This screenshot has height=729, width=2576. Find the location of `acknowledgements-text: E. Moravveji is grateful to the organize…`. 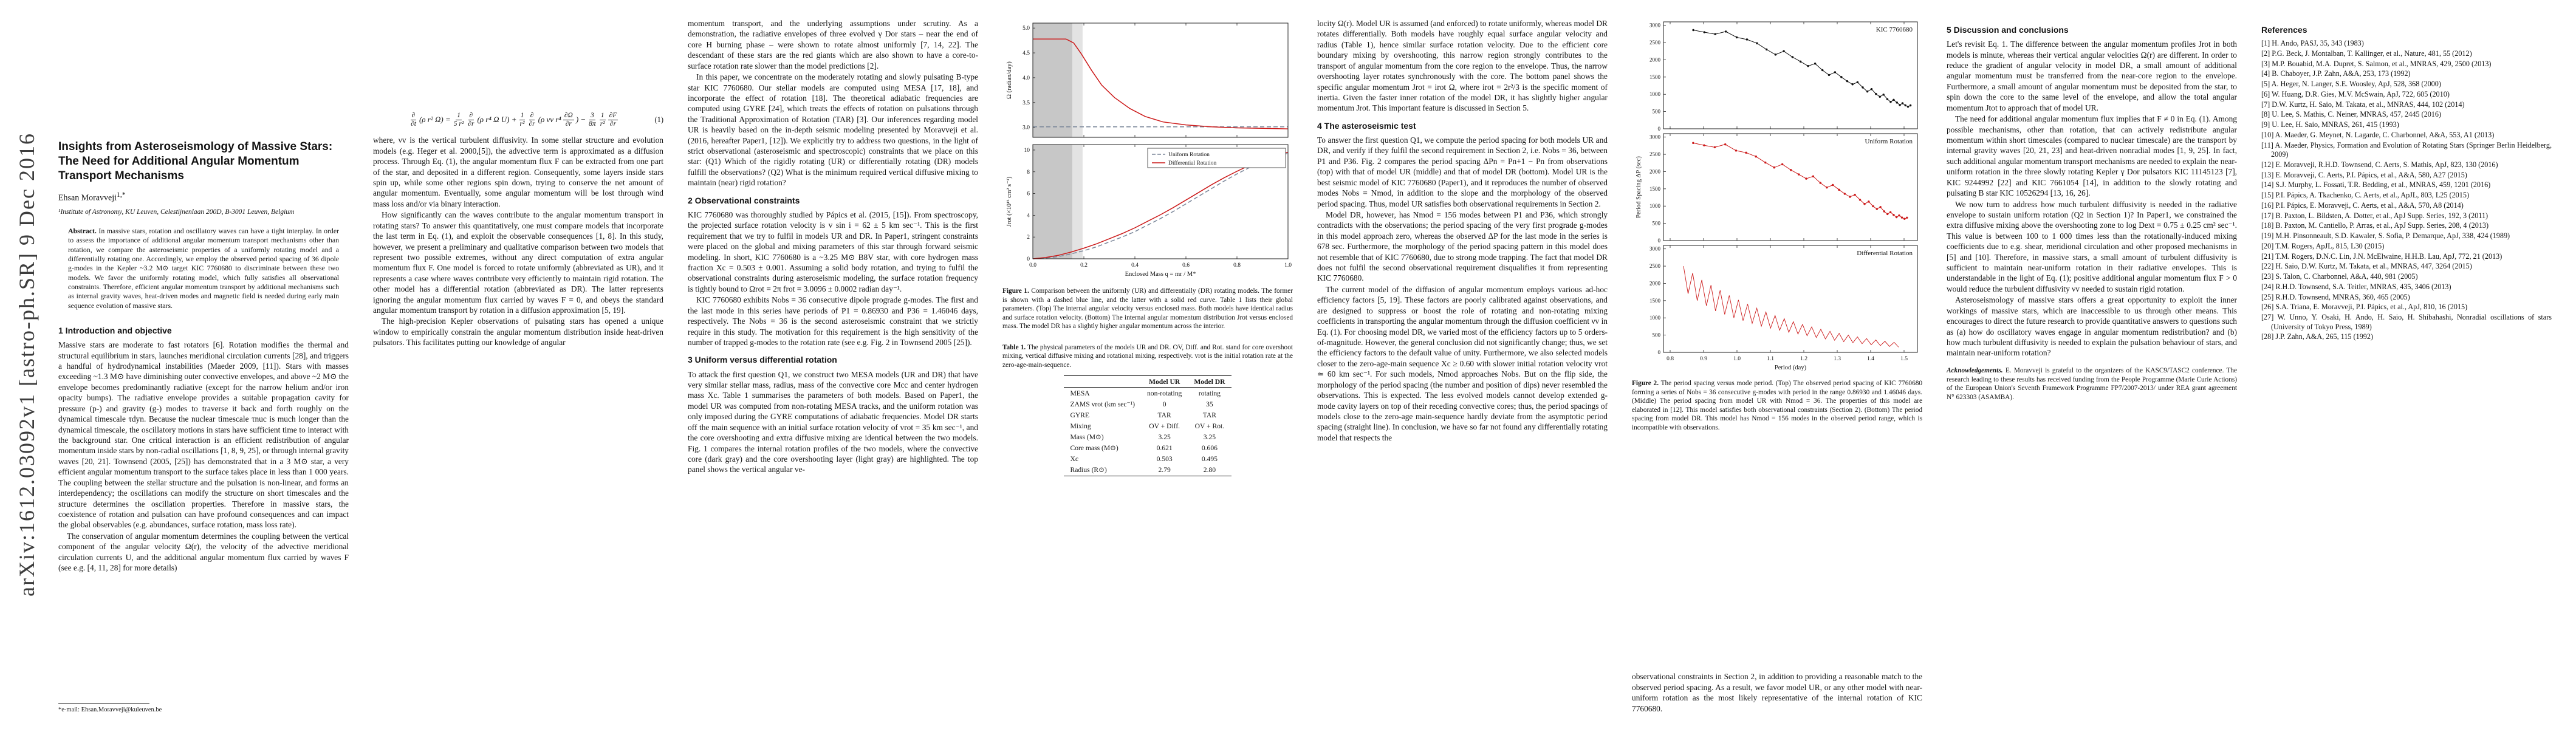

acknowledgements-text: E. Moravveji is grateful to the organize… is located at coordinates (2092, 384).